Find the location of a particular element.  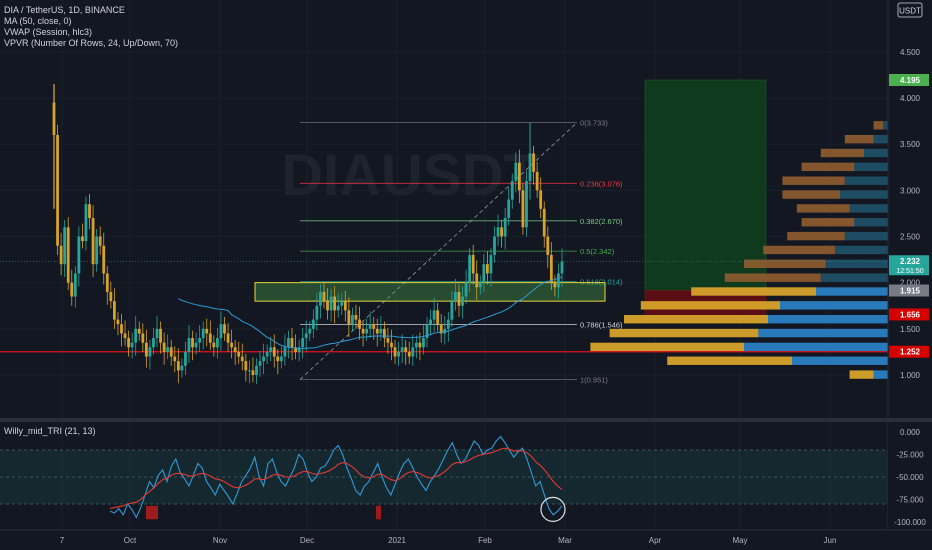

oscillator-axis: 0.000 -25.000 -50.000 -75.000 -100.000 is located at coordinates (910, 476).